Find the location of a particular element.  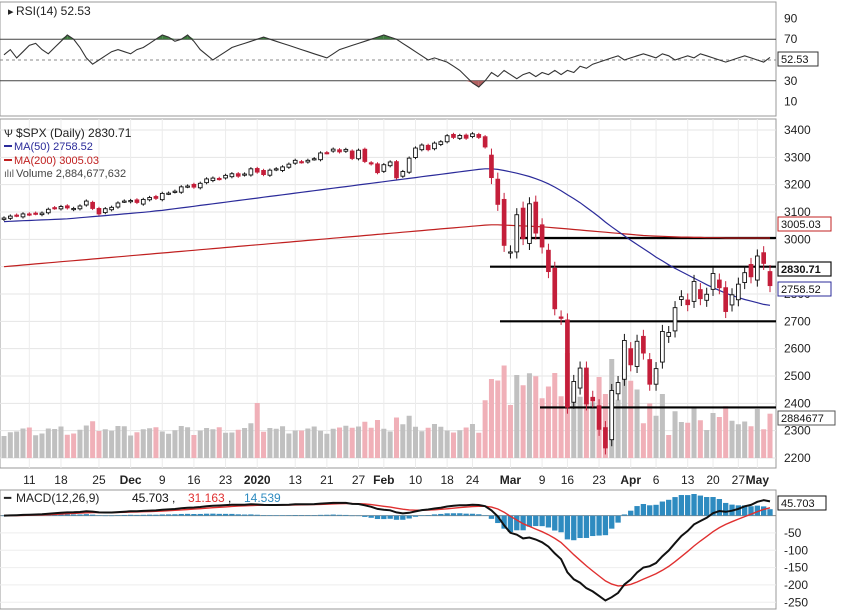

x-axis-label: 13 is located at coordinates (688, 480).